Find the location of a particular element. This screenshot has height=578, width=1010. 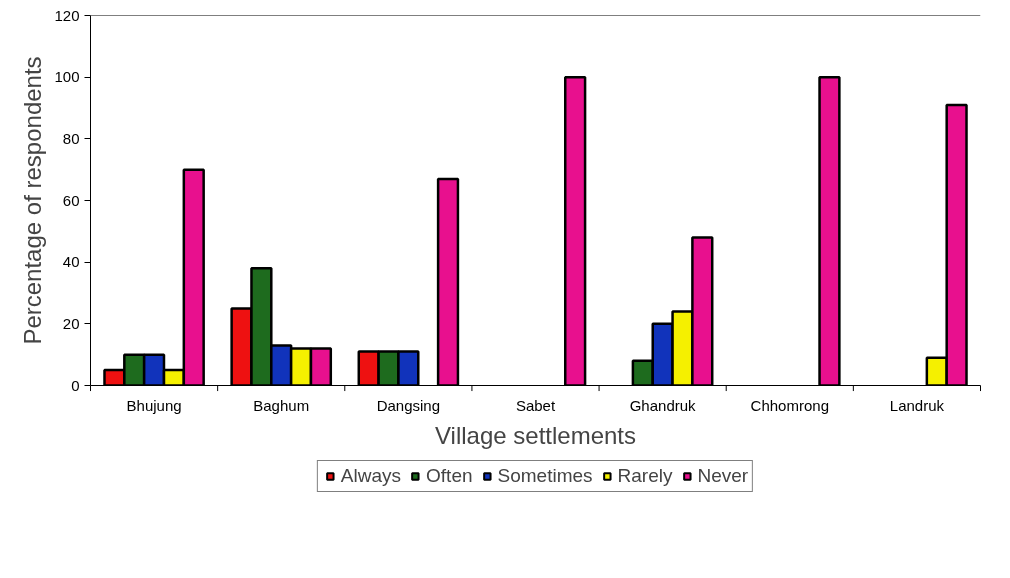

x-tick-label: Bhujung is located at coordinates (154, 405).